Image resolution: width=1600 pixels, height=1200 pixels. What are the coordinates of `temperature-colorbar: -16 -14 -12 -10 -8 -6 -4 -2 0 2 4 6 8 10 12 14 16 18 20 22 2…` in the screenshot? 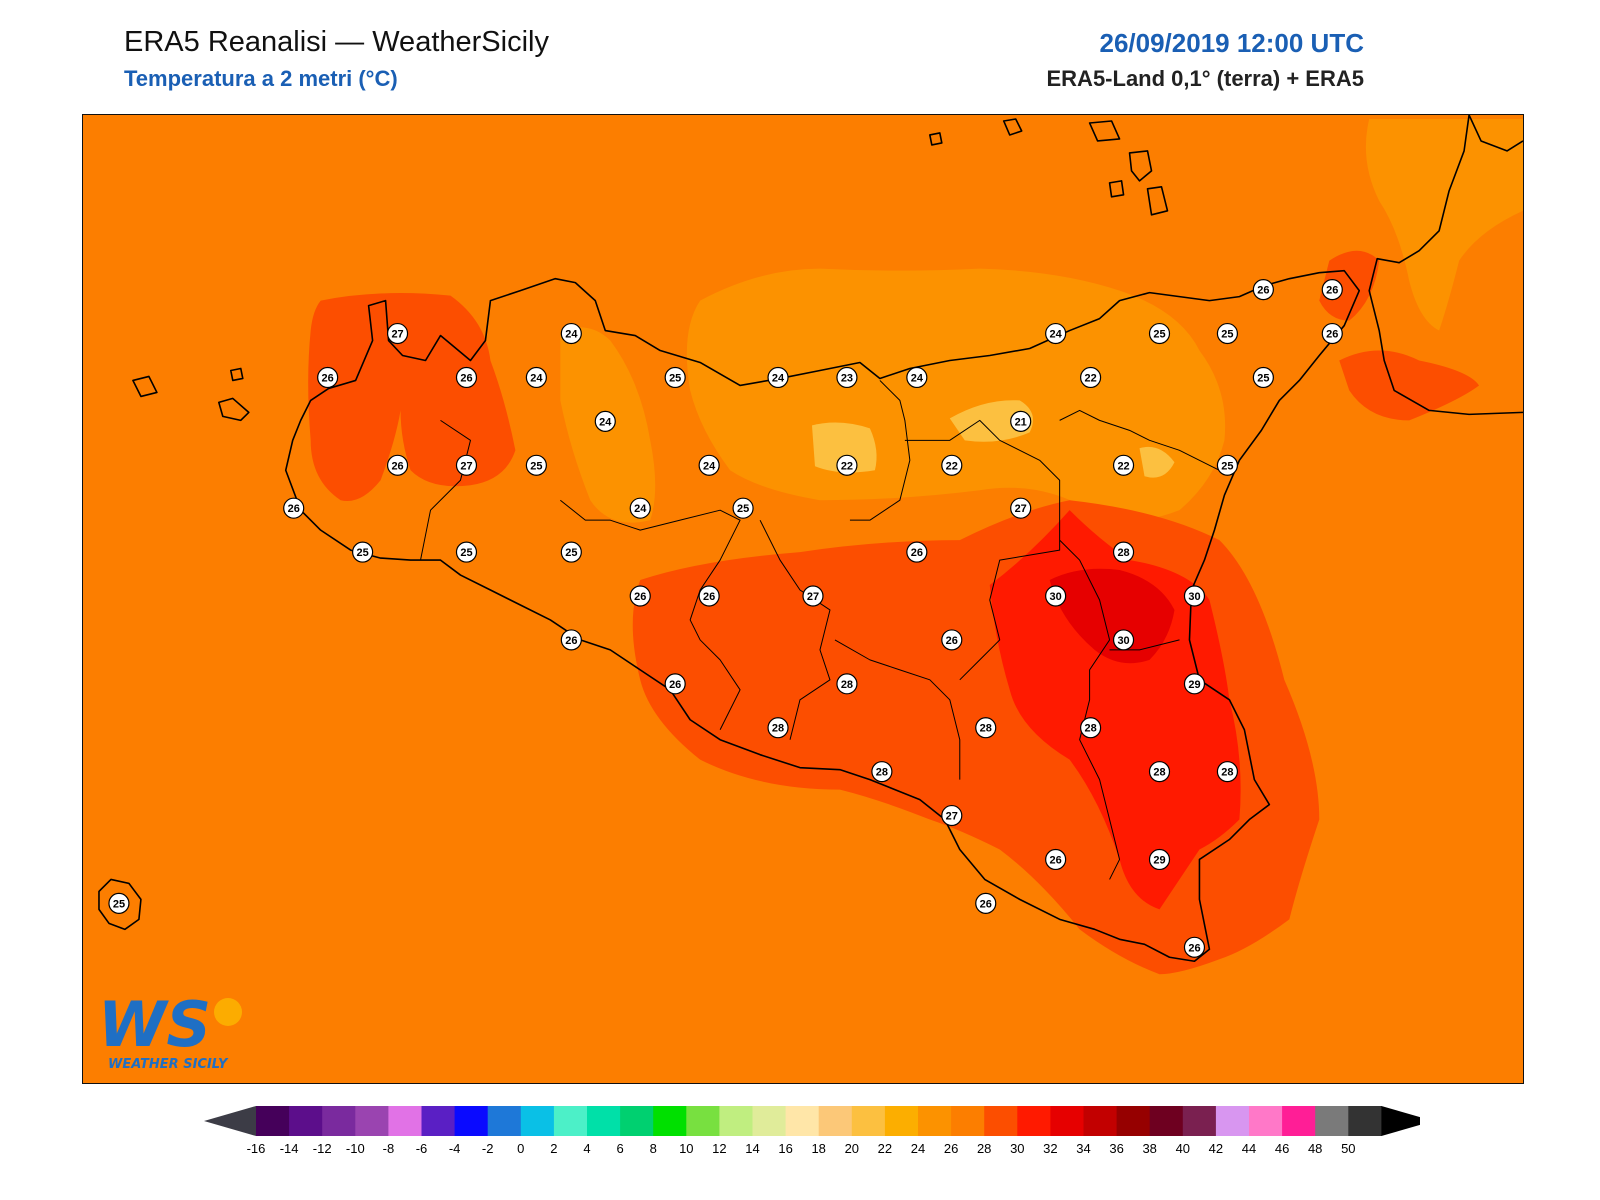 It's located at (812, 1131).